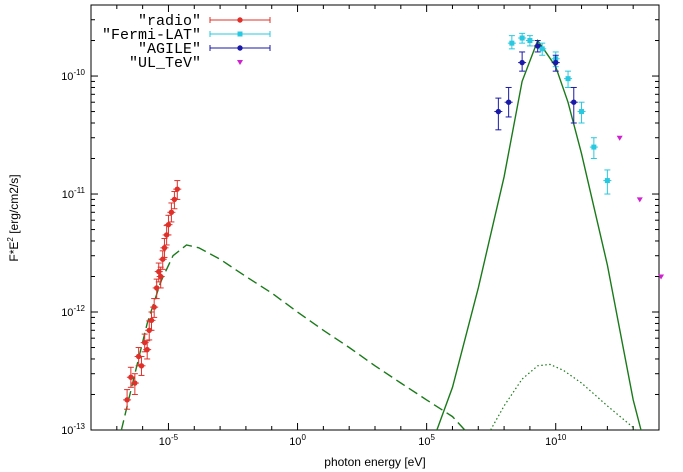 The width and height of the screenshot is (683, 472). Describe the element at coordinates (151, 35) in the screenshot. I see `legend-label: "Fermi-LAT"` at that location.